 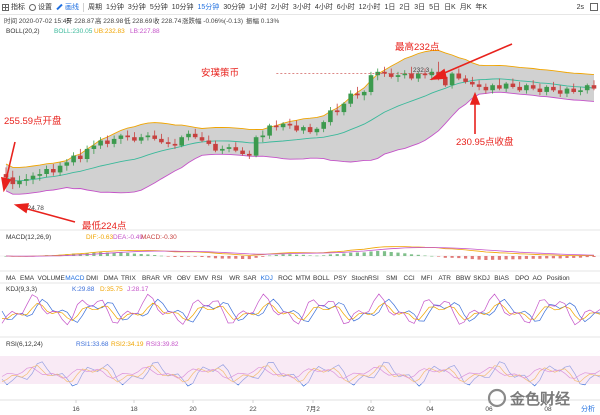 I want to click on period-19: 年K, so click(x=481, y=7).